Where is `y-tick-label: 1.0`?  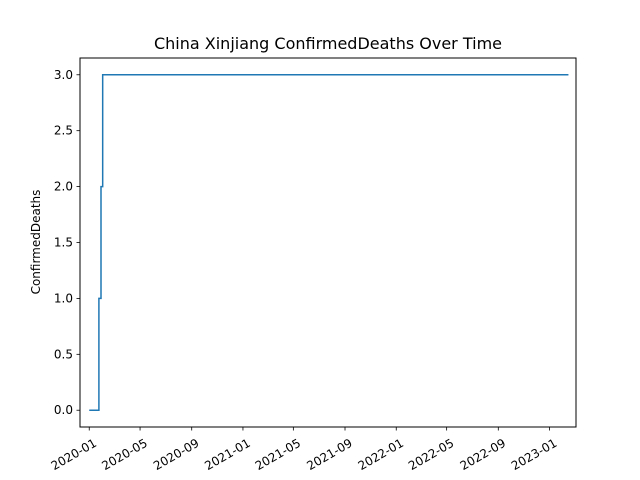 y-tick-label: 1.0 is located at coordinates (63, 298).